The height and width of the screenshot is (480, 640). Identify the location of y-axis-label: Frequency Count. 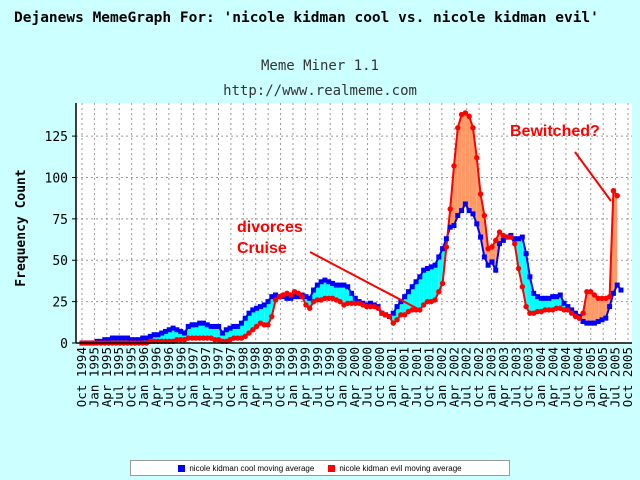
(21, 227).